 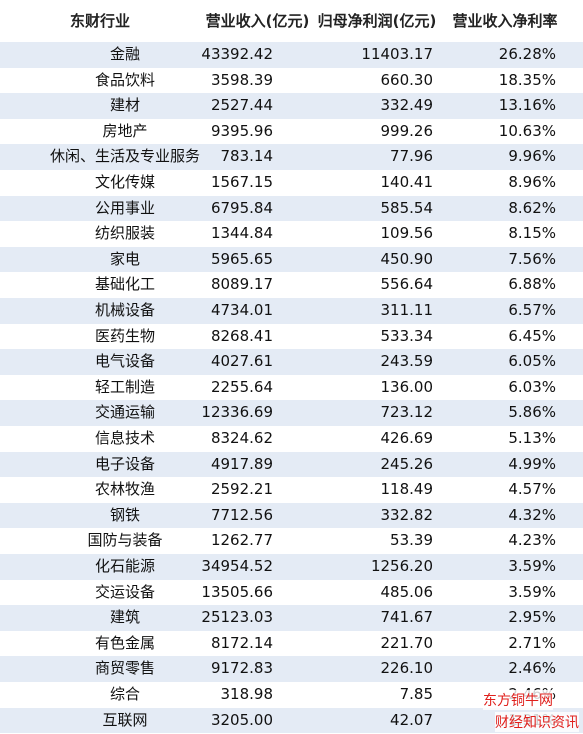 What do you see at coordinates (532, 182) in the screenshot?
I see `value-cell: 8.96%` at bounding box center [532, 182].